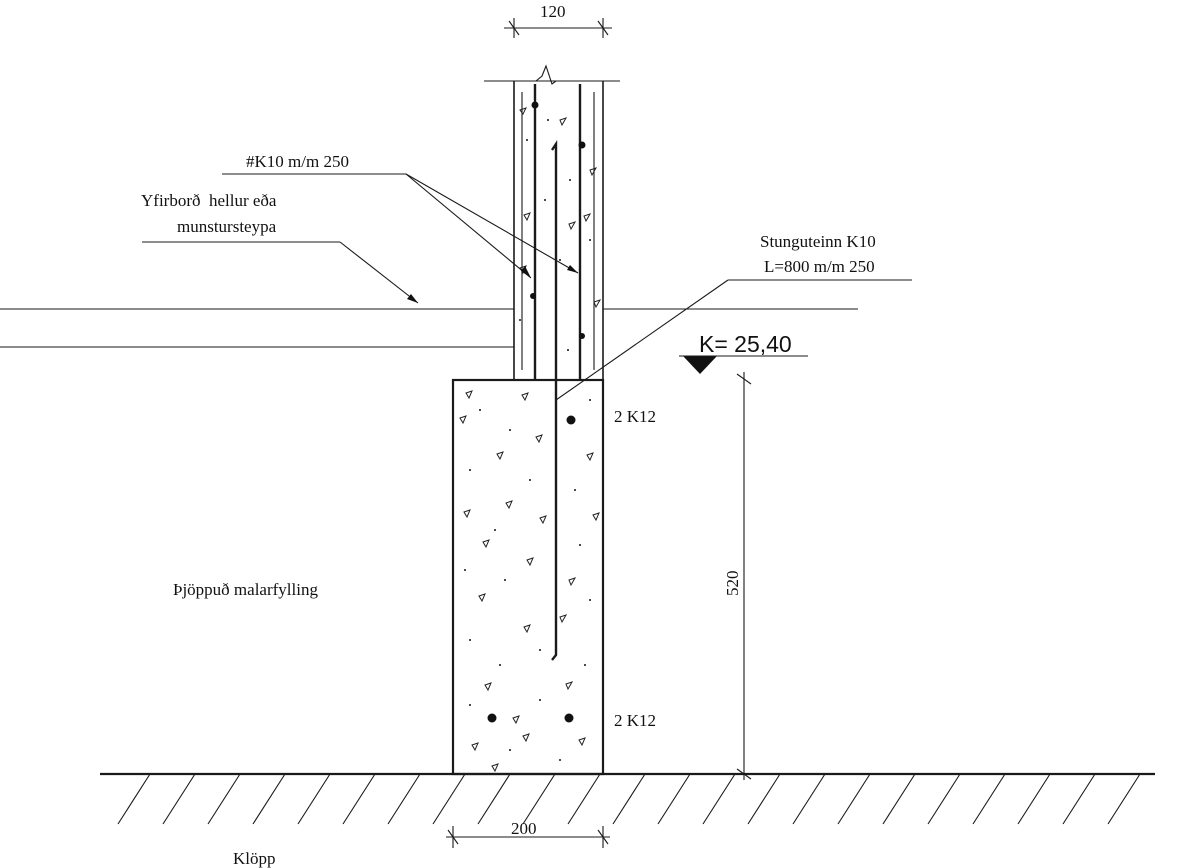 The image size is (1193, 868). What do you see at coordinates (743, 364) in the screenshot?
I see `level-marker` at bounding box center [743, 364].